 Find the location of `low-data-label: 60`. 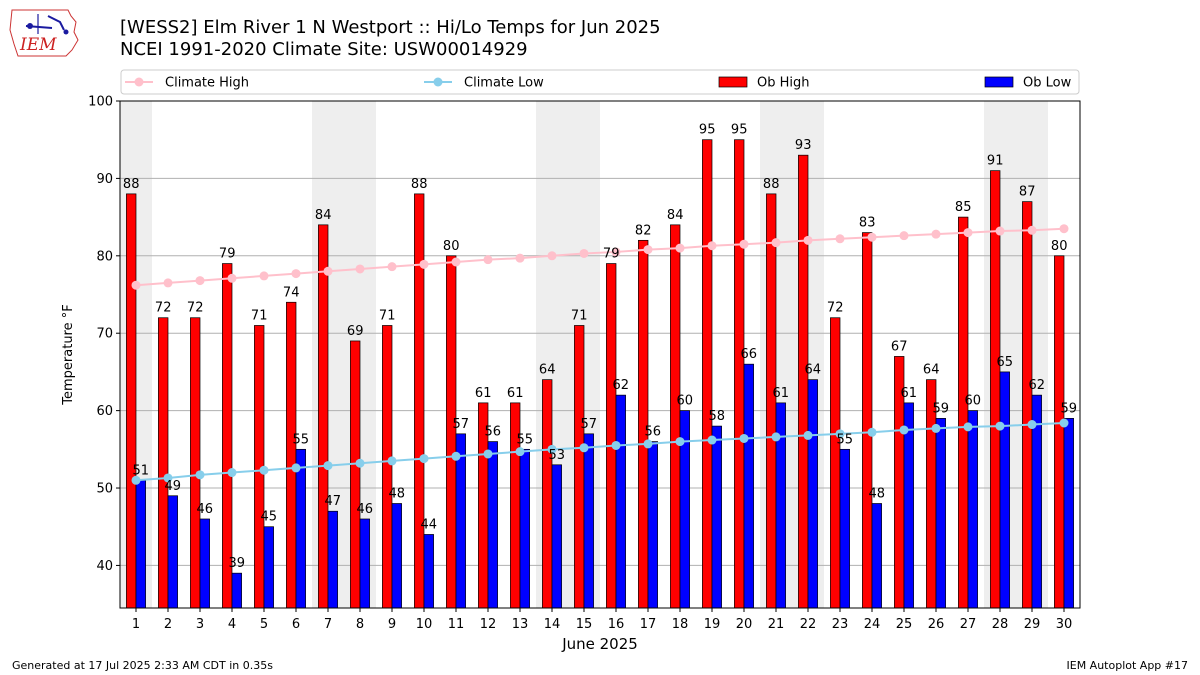

low-data-label: 60 is located at coordinates (973, 401).